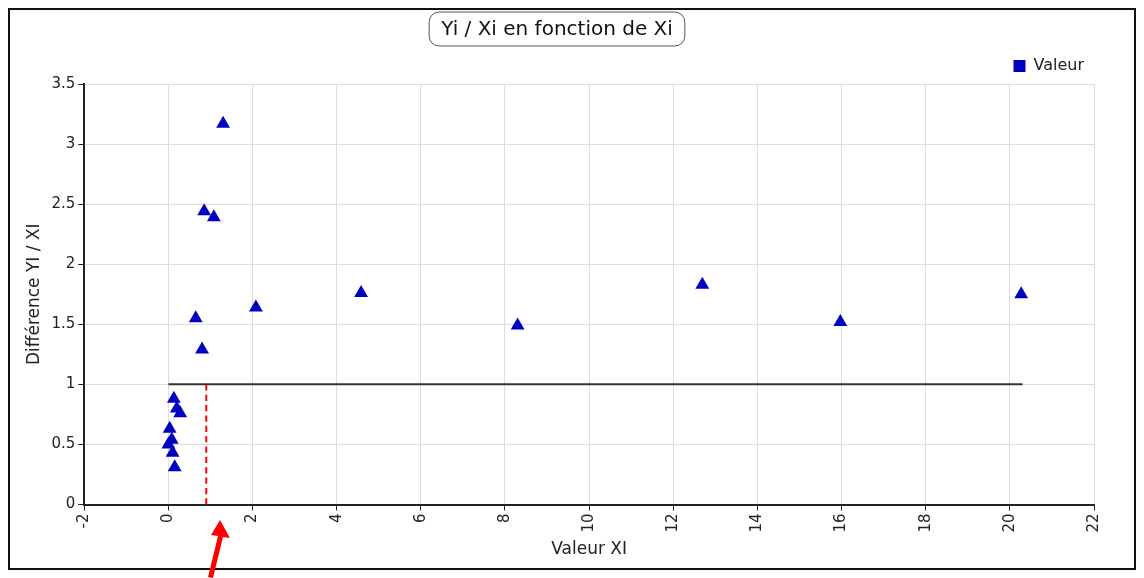 The height and width of the screenshot is (578, 1144). What do you see at coordinates (63, 82) in the screenshot?
I see `y-tick-label: 3.5` at bounding box center [63, 82].